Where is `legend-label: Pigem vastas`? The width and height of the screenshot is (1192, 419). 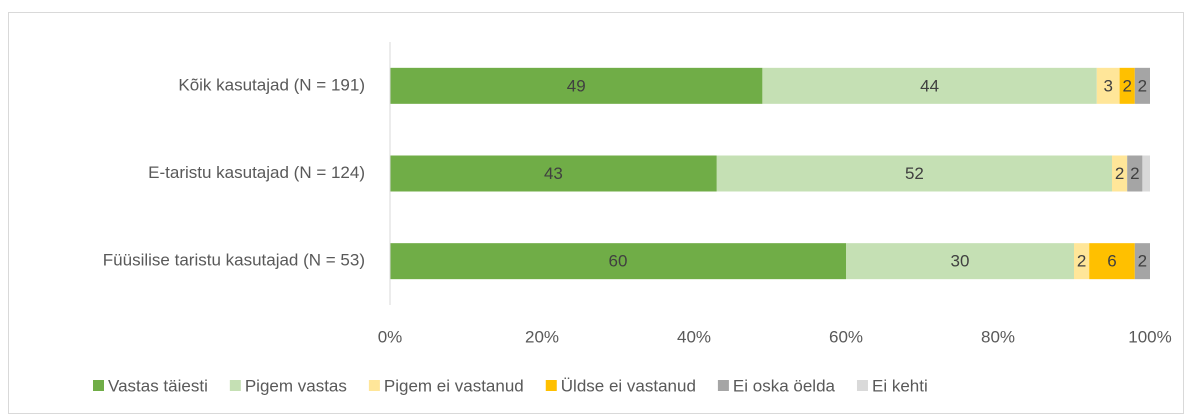
legend-label: Pigem vastas is located at coordinates (296, 385).